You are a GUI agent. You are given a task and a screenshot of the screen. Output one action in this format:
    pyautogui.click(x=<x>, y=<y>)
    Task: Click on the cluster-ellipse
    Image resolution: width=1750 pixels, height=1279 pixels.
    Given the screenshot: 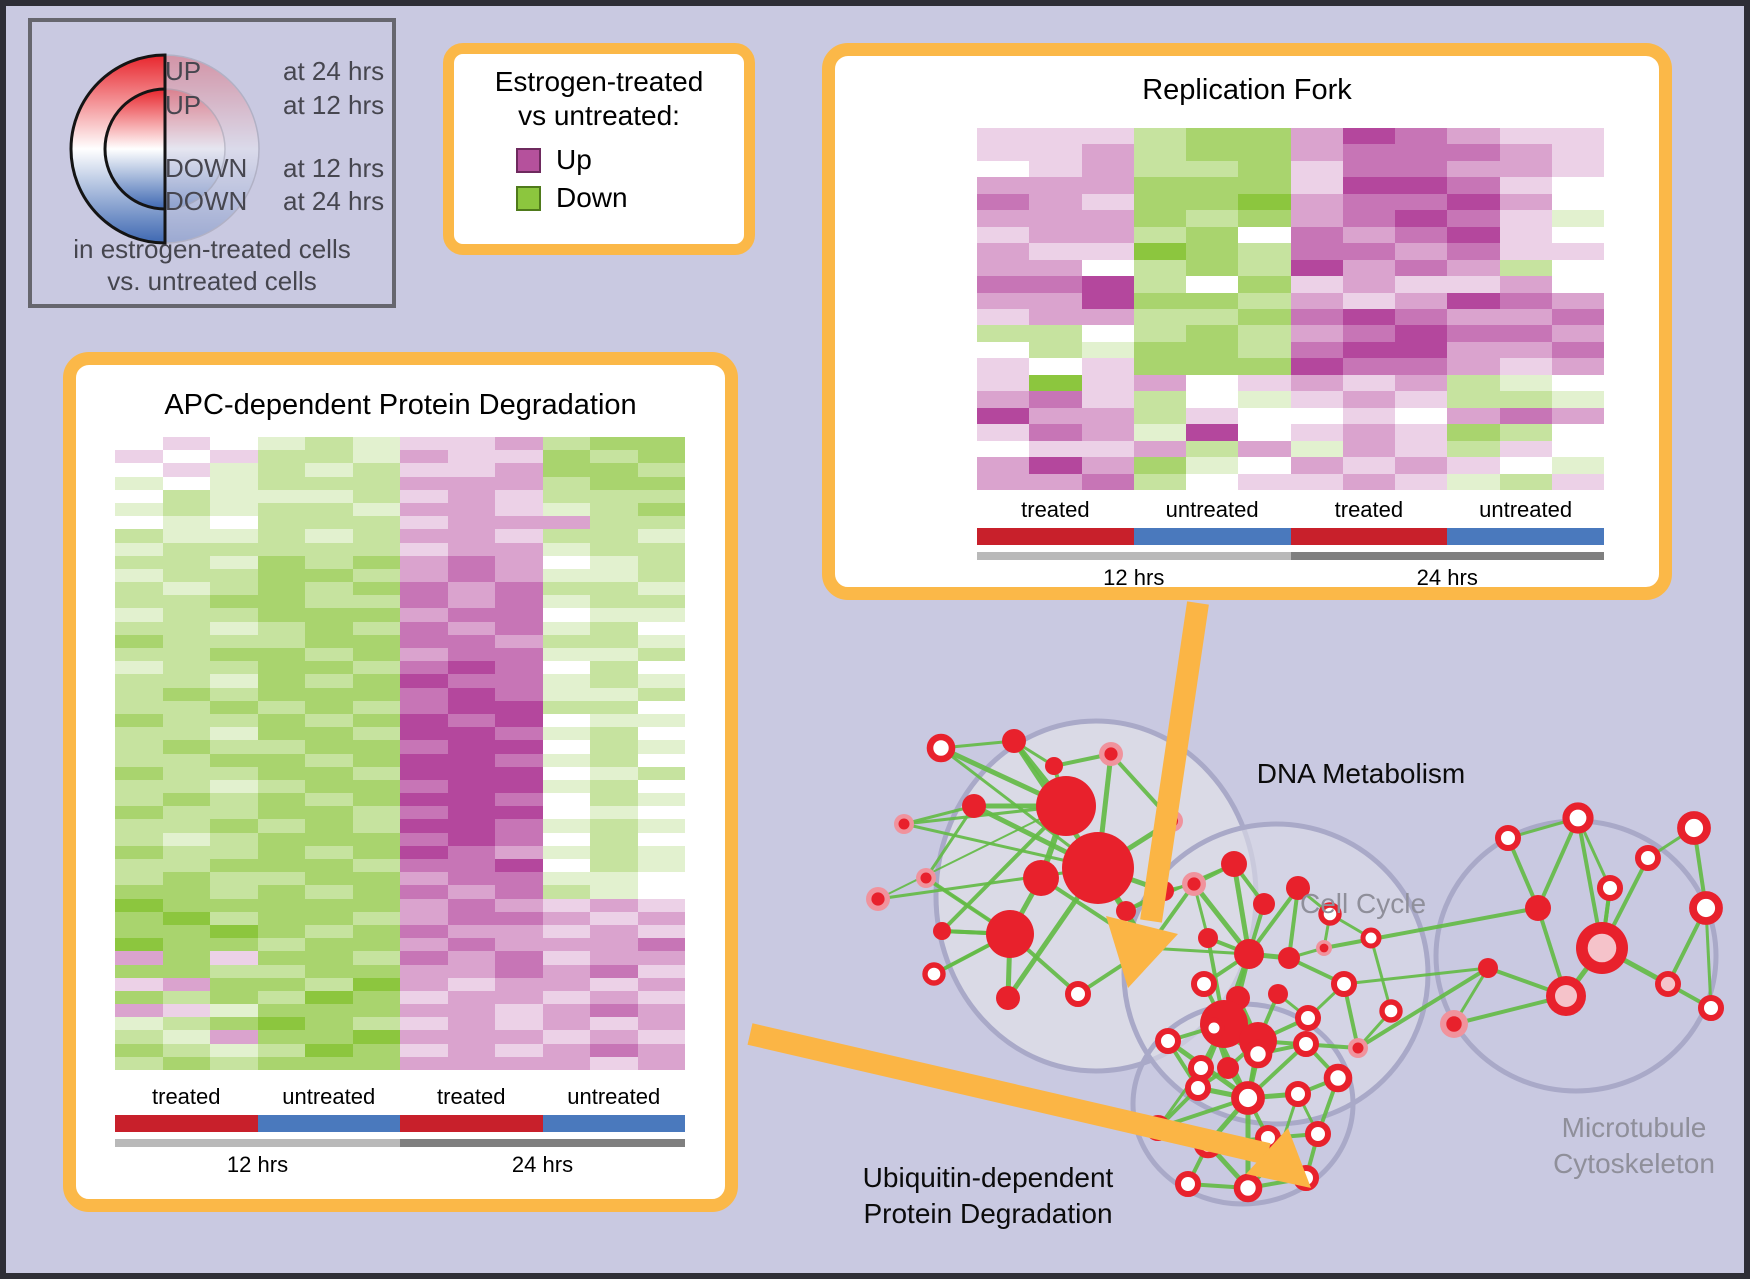 What is the action you would take?
    pyautogui.click(x=1576, y=956)
    